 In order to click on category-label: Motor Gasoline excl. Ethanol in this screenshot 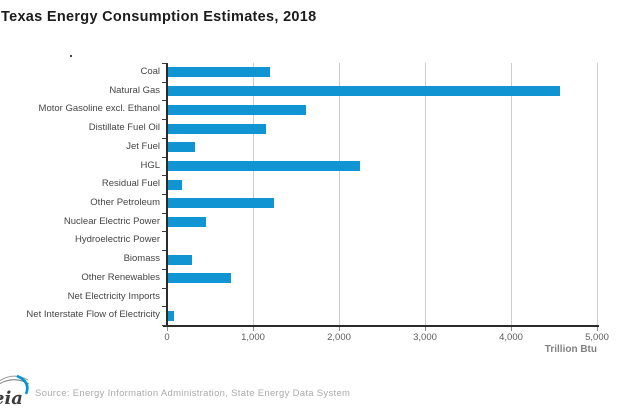, I will do `click(99, 109)`.